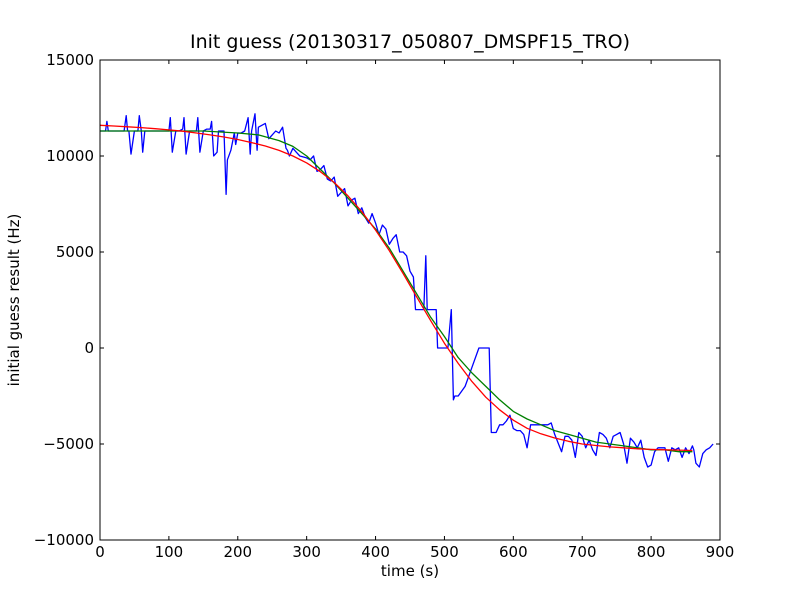  Describe the element at coordinates (70, 60) in the screenshot. I see `y-tick-label: 15000` at that location.